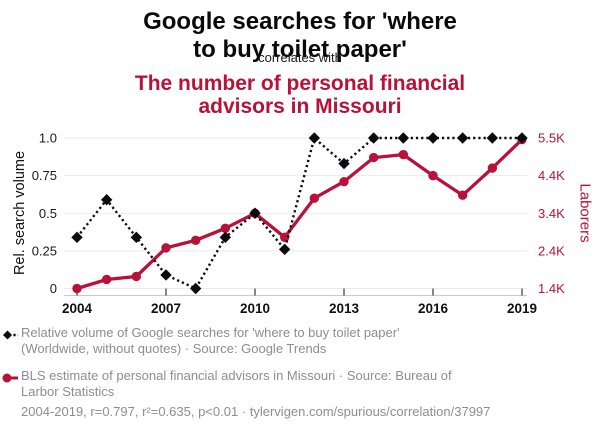 The image size is (600, 436). I want to click on chart-title-secondary-line1: The number of personal financial, so click(300, 83).